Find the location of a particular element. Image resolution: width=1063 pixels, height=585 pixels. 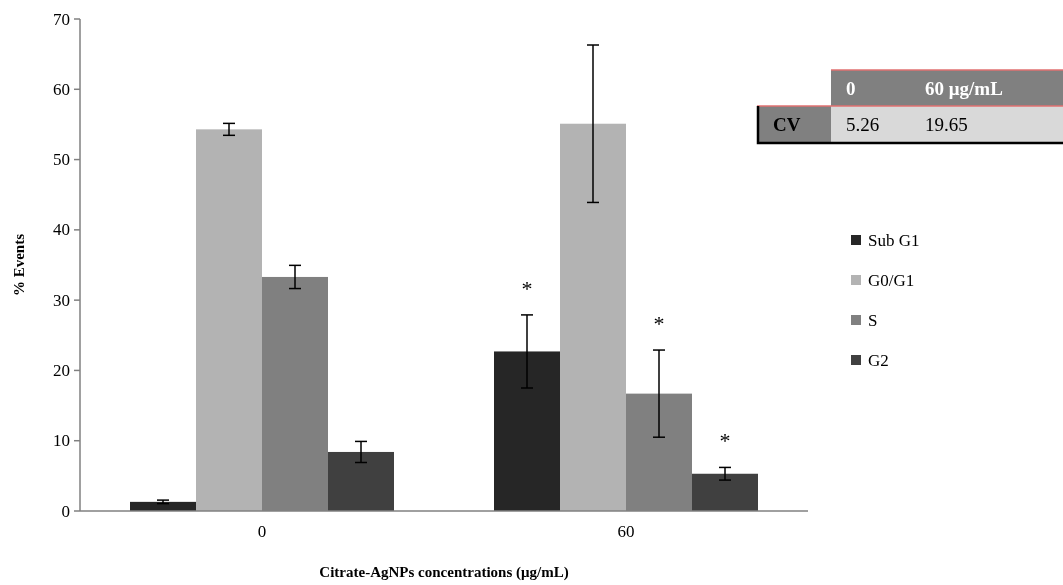

text: CV is located at coordinates (787, 124).